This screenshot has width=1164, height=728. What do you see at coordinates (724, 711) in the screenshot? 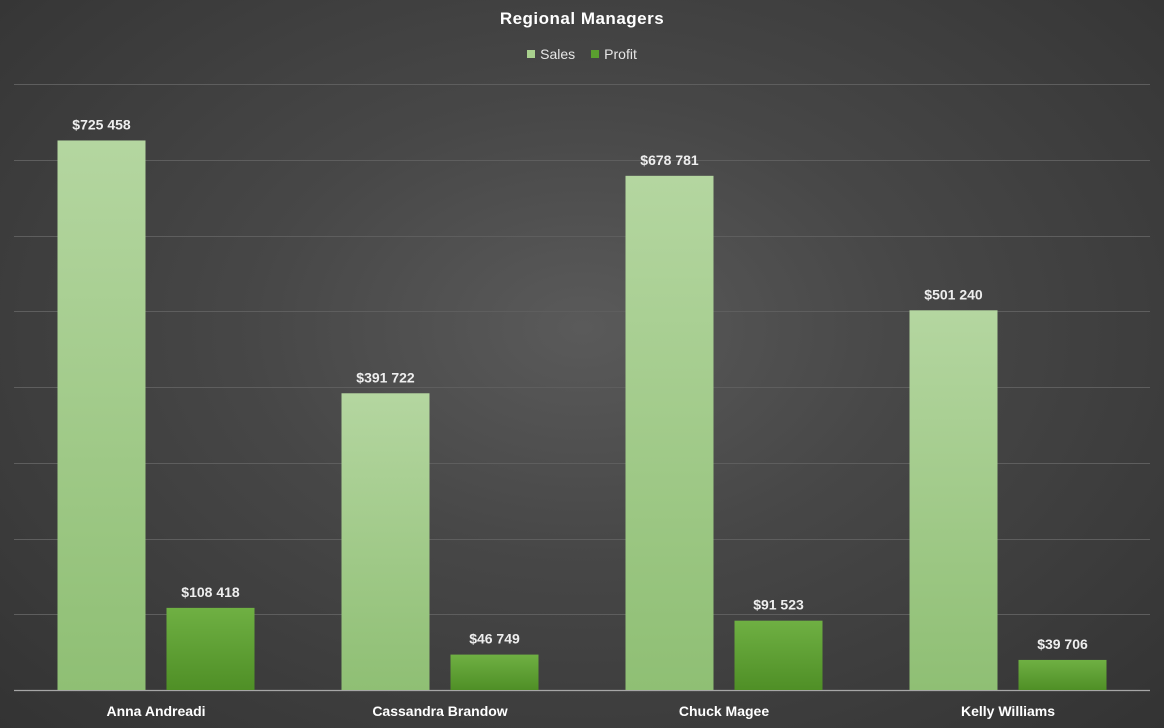
I see `category-label-2: Chuck Magee` at bounding box center [724, 711].